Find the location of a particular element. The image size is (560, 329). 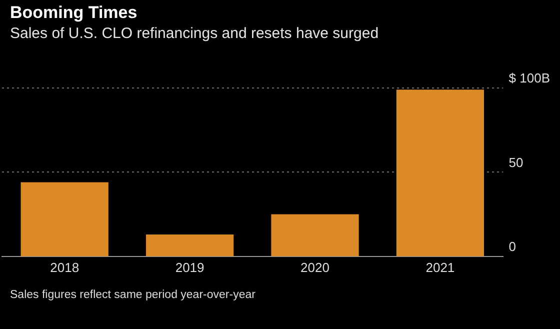

x-tick-label: 2021 is located at coordinates (440, 267).